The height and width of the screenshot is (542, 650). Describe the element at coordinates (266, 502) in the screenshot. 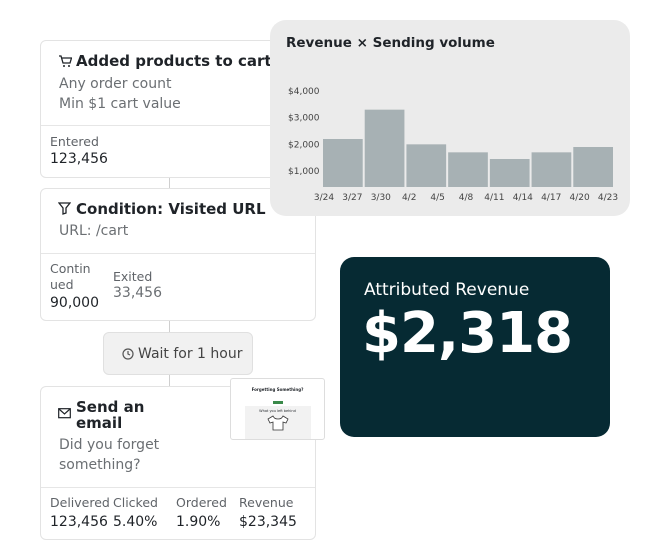

I see `stat-label: Revenue` at that location.